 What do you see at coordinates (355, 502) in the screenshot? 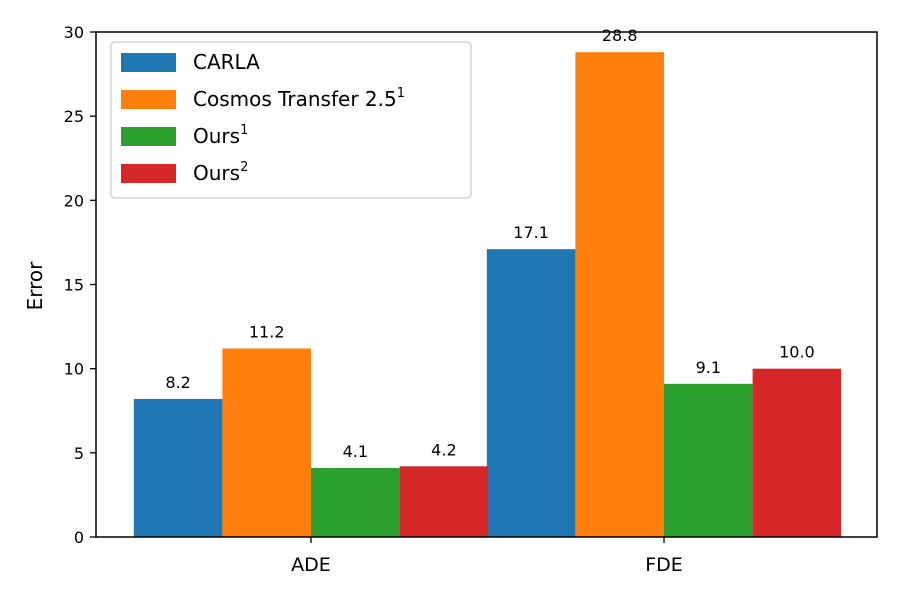
I see `bar-ours-1-ade` at bounding box center [355, 502].